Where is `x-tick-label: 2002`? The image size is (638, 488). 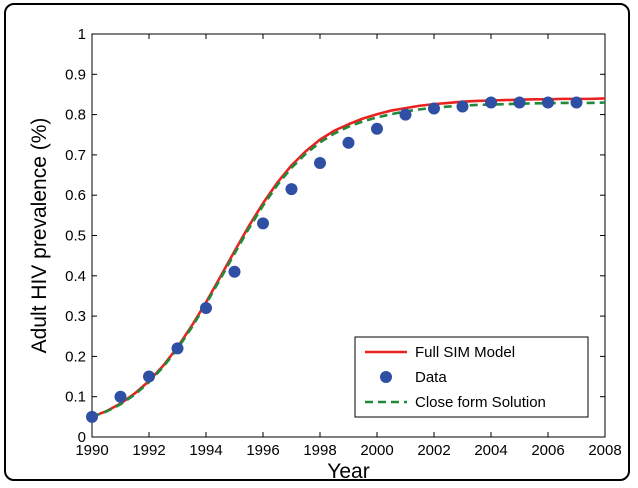
x-tick-label: 2002 is located at coordinates (433, 450).